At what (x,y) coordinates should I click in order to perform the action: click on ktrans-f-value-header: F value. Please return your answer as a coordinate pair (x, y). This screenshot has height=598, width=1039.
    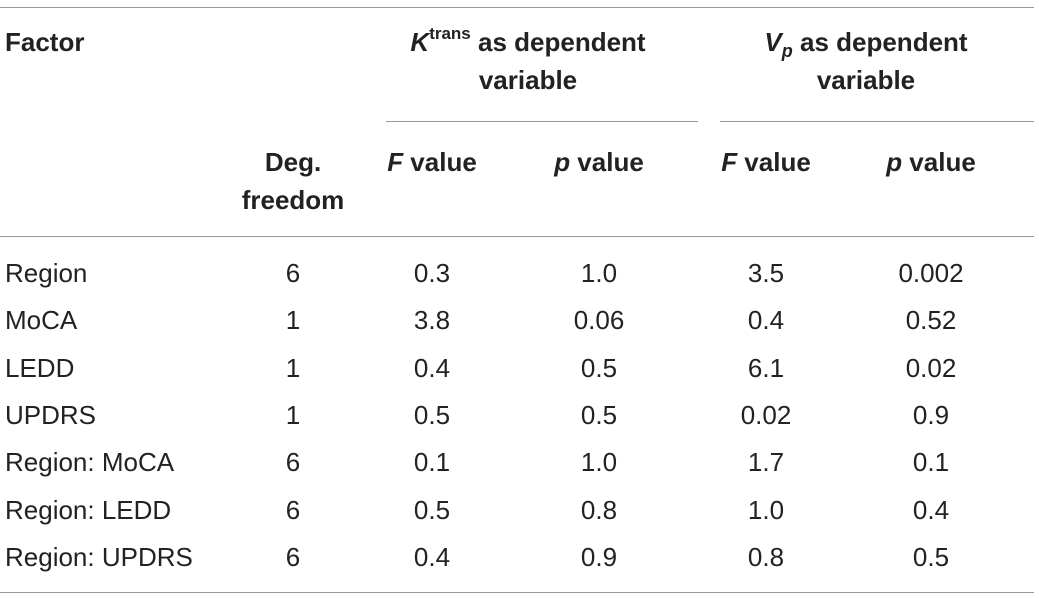
    Looking at the image, I should click on (432, 162).